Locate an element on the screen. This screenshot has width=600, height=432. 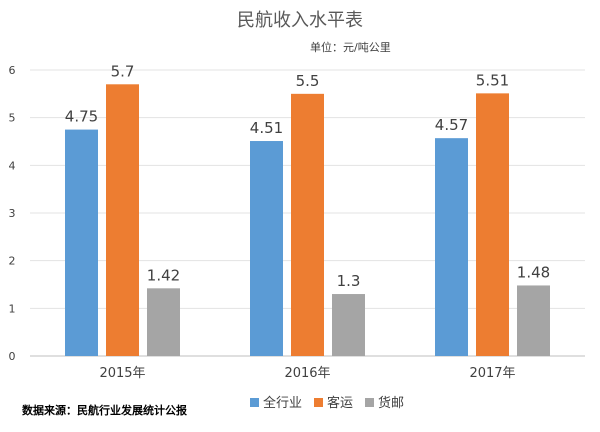
x-category-label: 2017年 is located at coordinates (492, 373).